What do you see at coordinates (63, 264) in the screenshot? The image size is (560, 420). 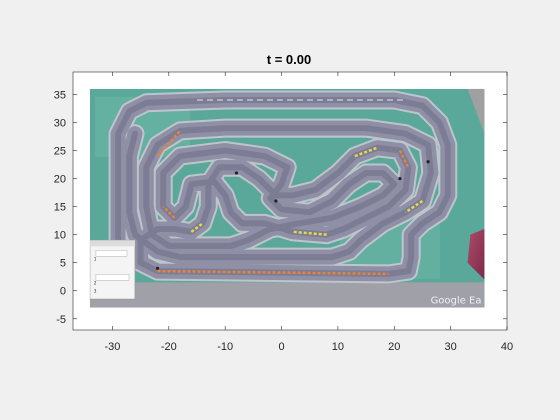 I see `y-tick-label: 5` at bounding box center [63, 264].